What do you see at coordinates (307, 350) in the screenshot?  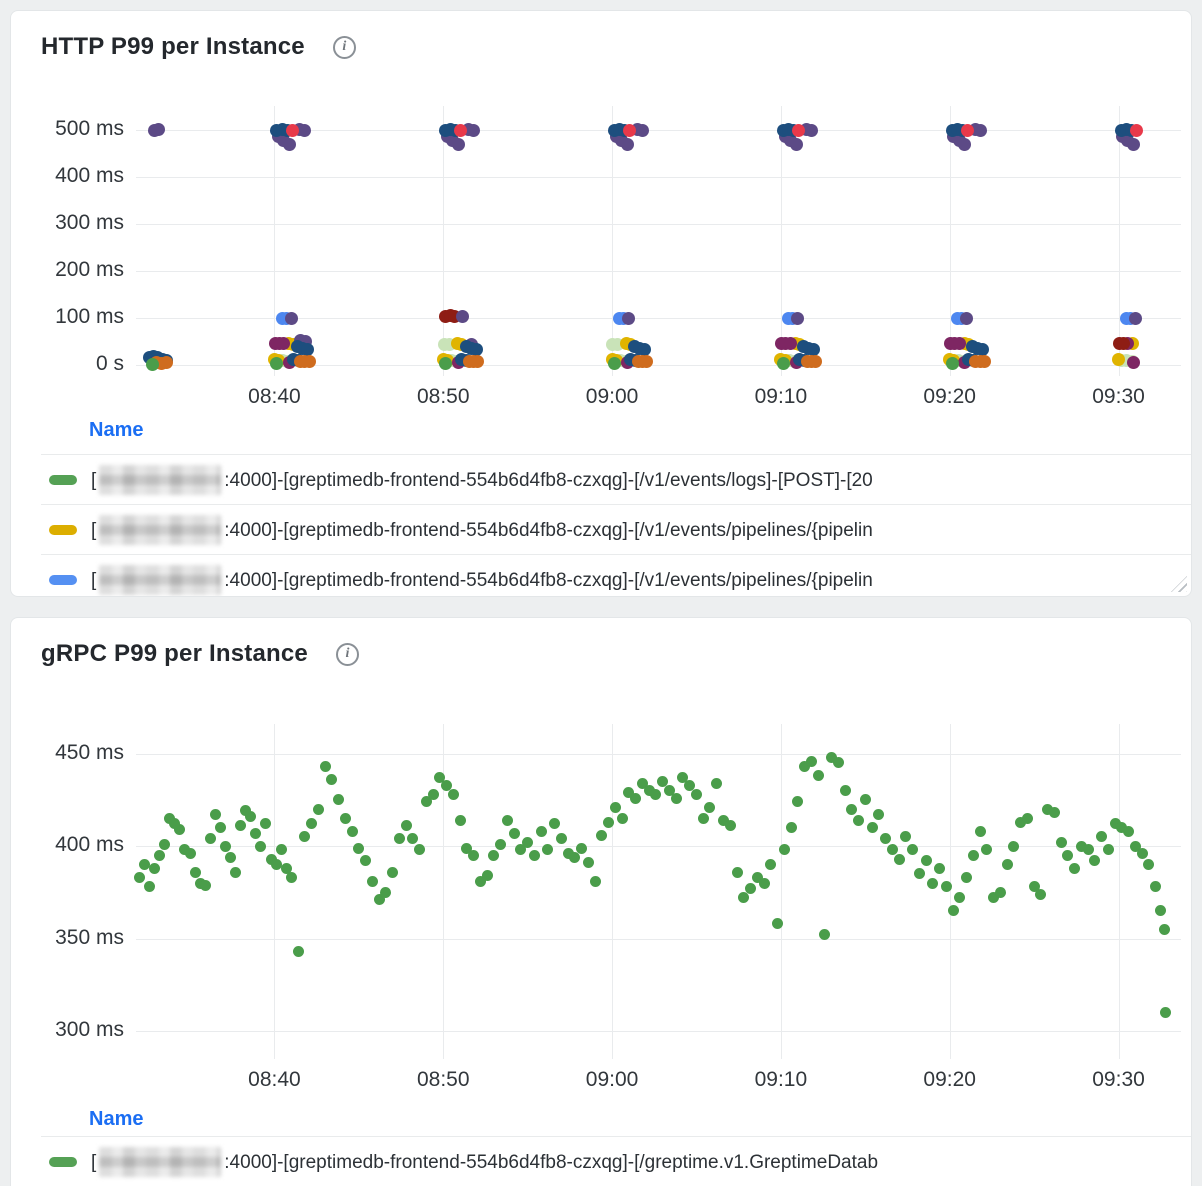 I see `data-point-navy` at bounding box center [307, 350].